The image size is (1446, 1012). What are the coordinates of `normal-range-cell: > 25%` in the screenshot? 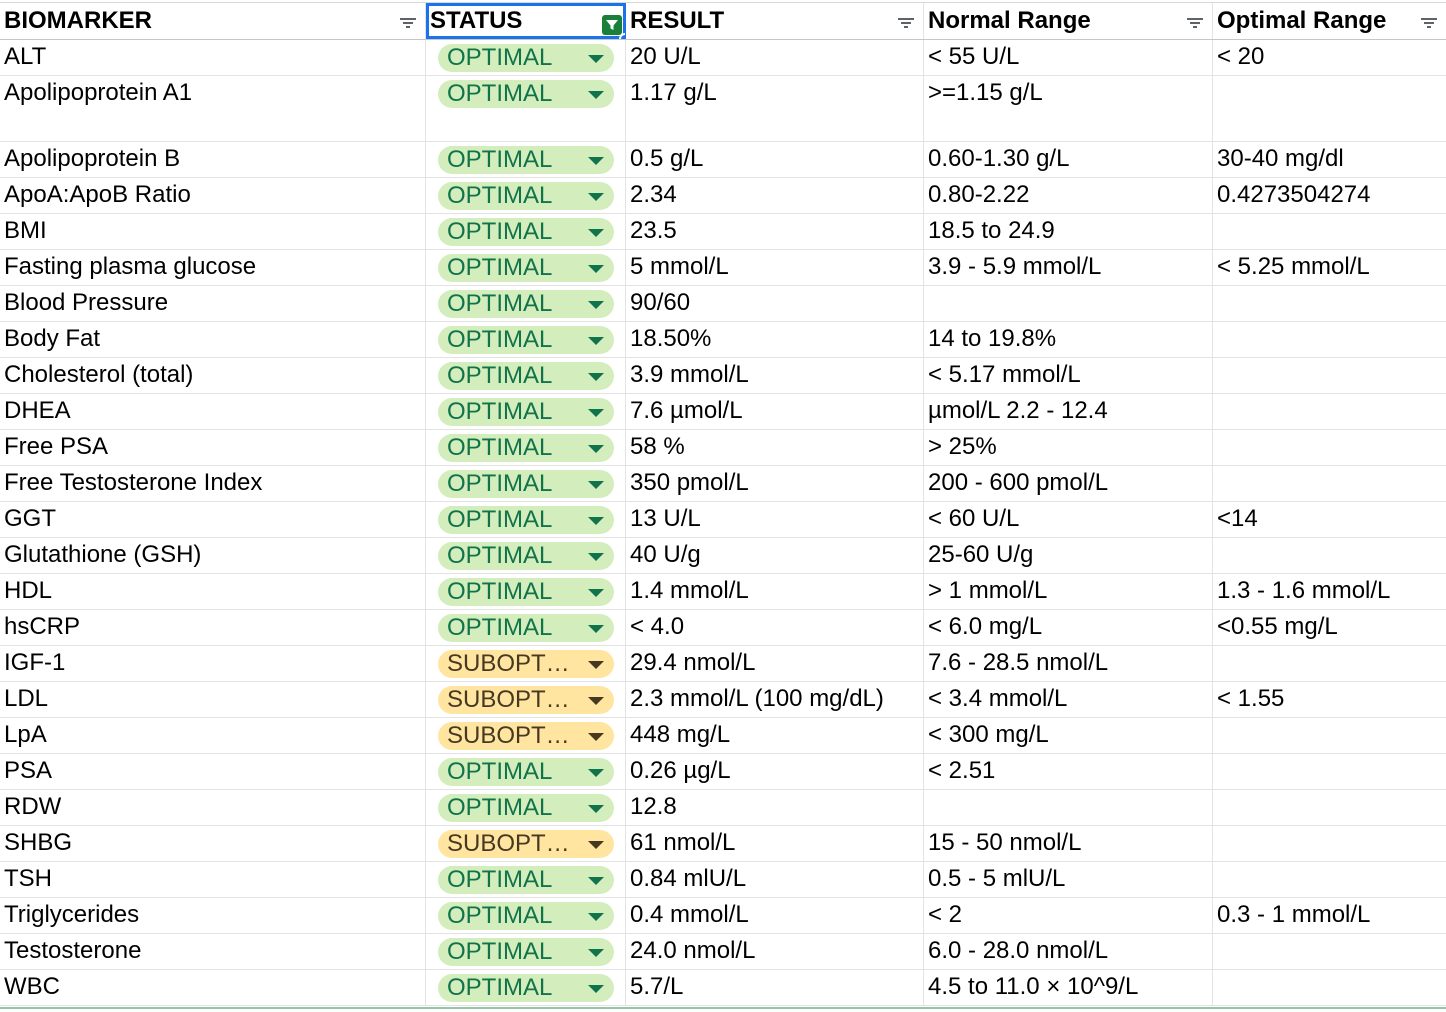 It's located at (1068, 447).